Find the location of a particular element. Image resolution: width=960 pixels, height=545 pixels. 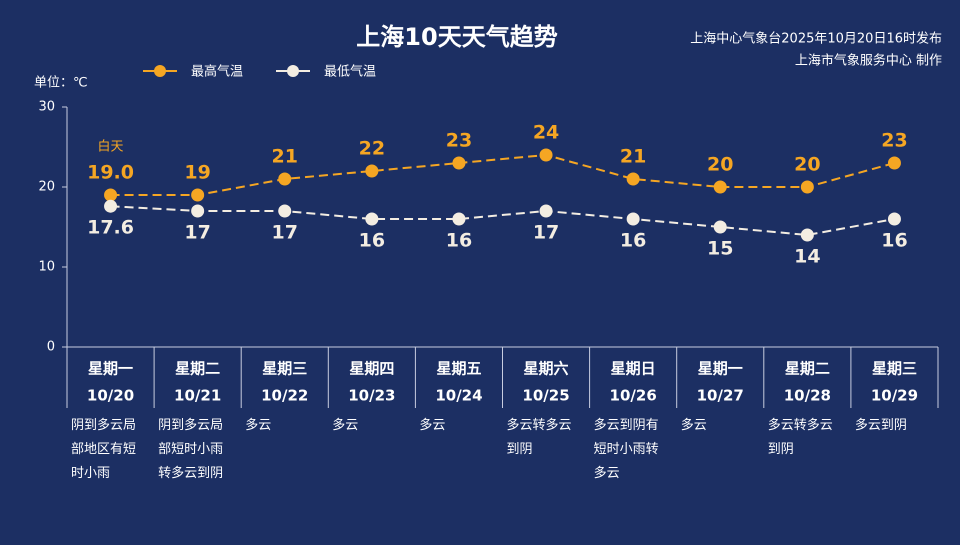

weather-label: 多云到阴 is located at coordinates (881, 425).